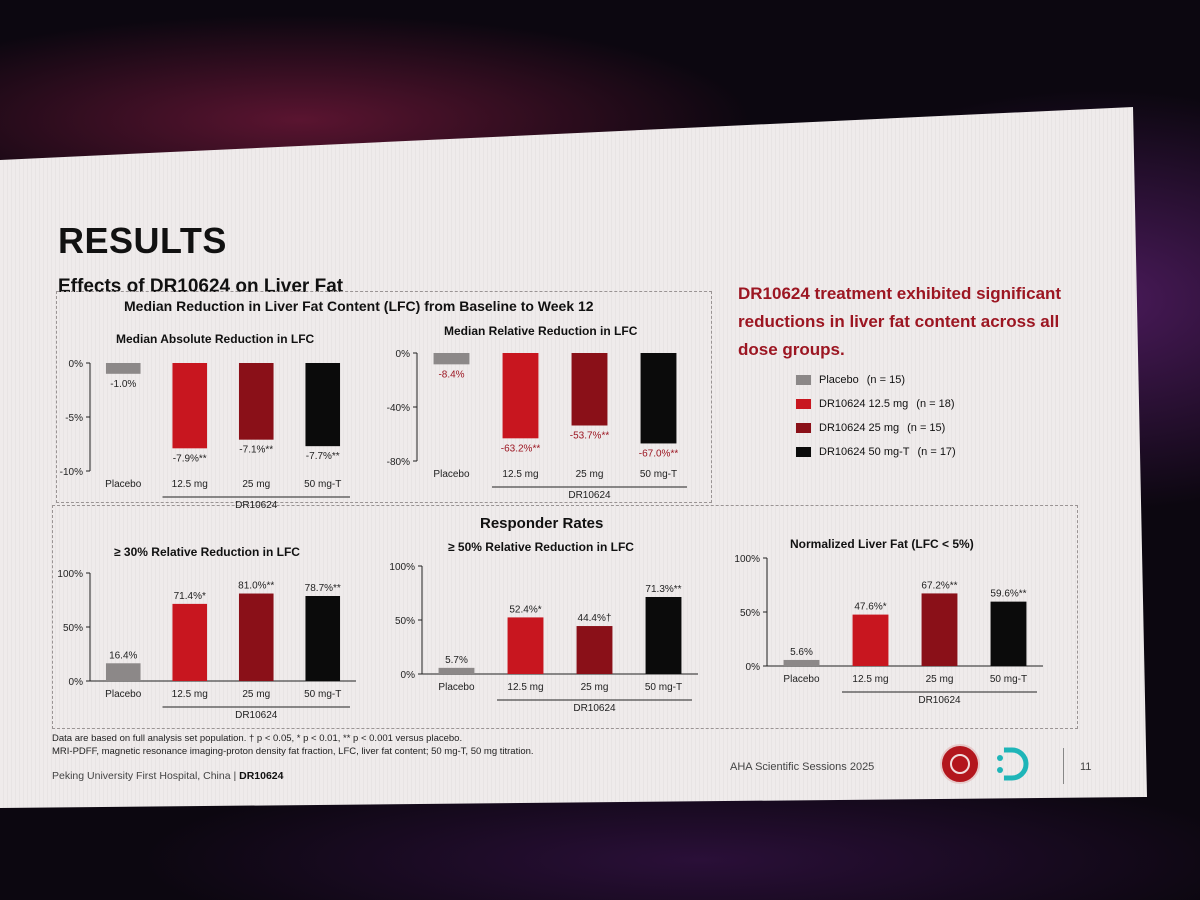 This screenshot has height=900, width=1200. What do you see at coordinates (207, 552) in the screenshot?
I see `chart-3-title: ≥ 30% Relative Reduction in LFC` at bounding box center [207, 552].